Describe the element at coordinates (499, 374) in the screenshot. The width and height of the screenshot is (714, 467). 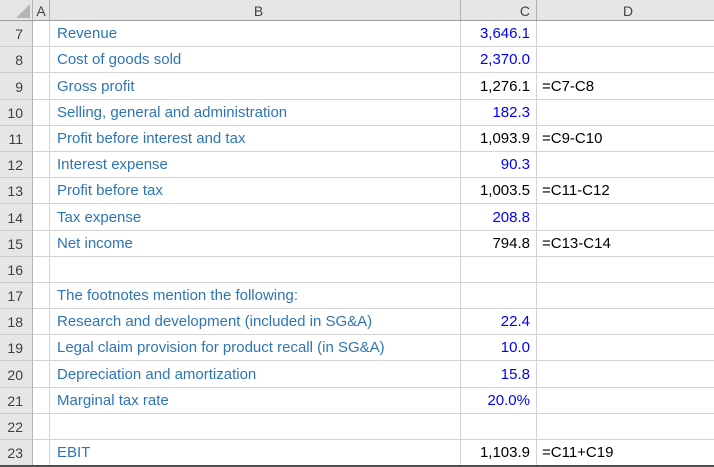
I see `cell-C20: 15.8` at that location.